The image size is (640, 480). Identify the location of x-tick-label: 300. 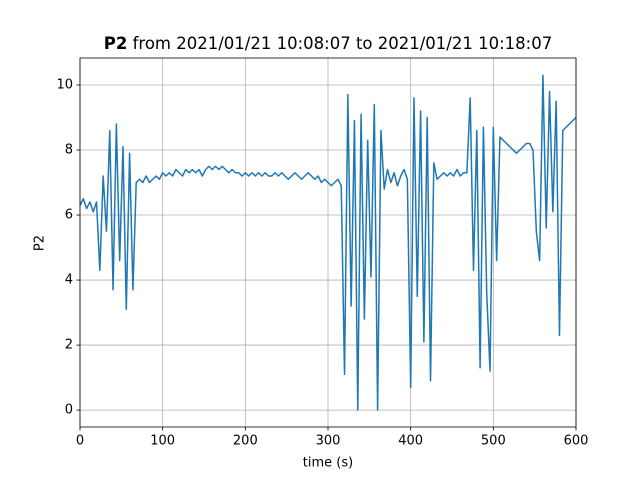
(328, 441).